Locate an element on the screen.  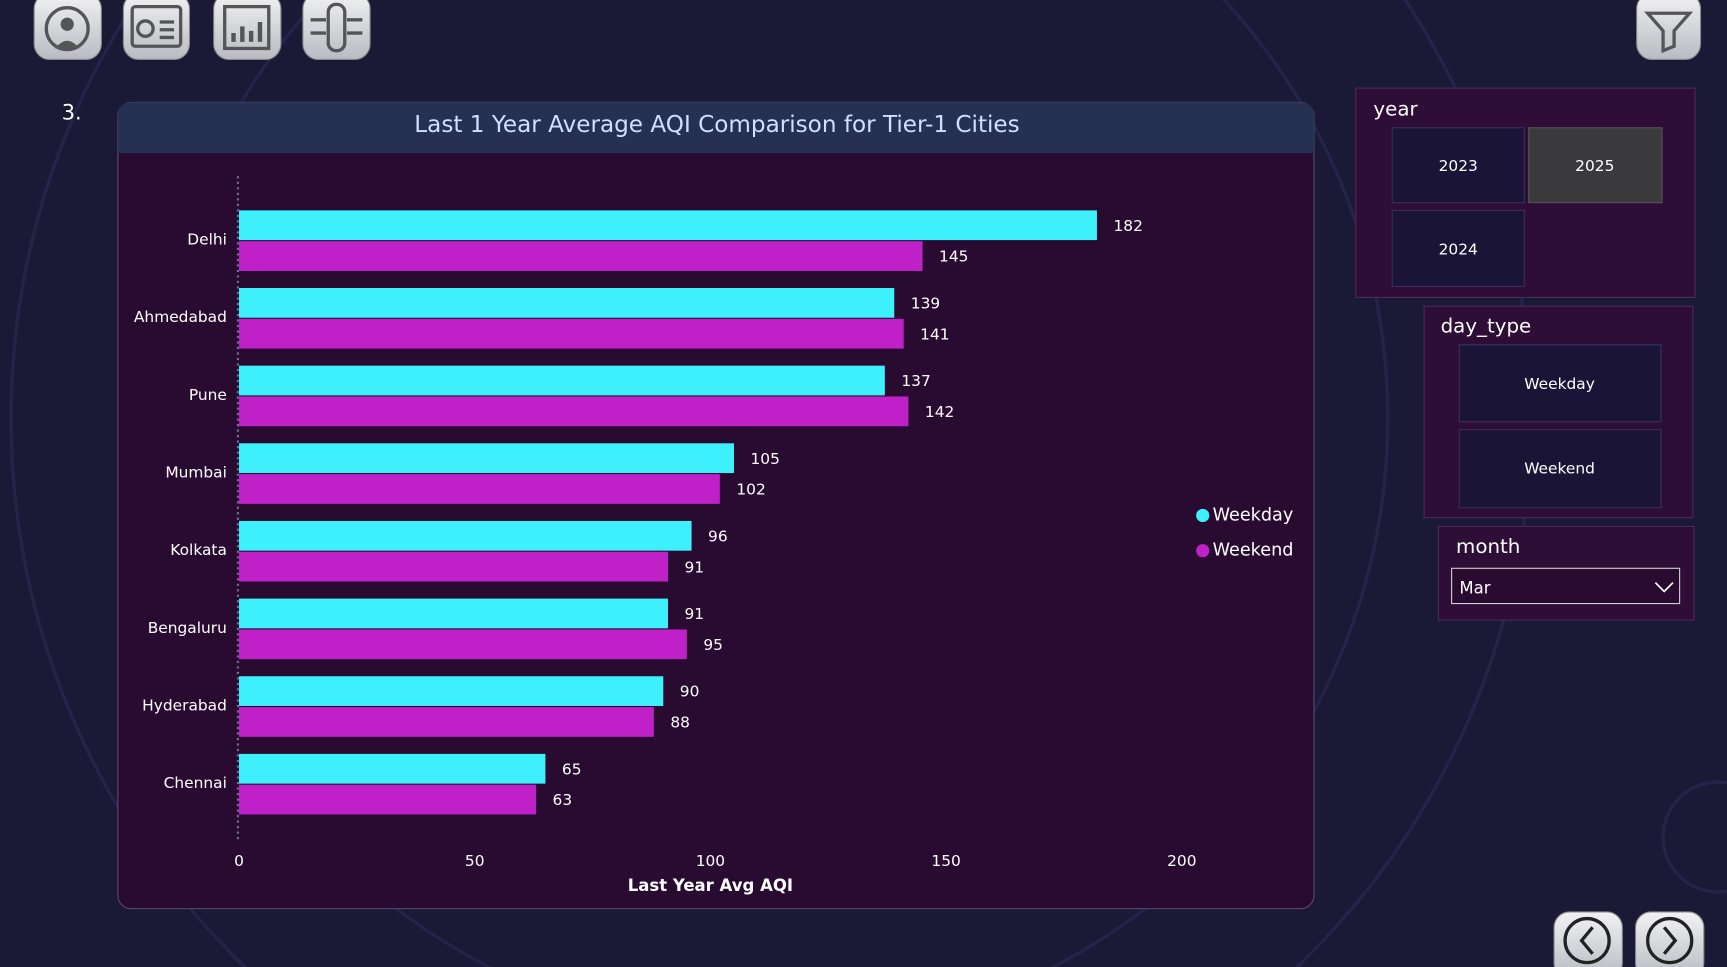
slicer-option: Weekday is located at coordinates (1560, 383).